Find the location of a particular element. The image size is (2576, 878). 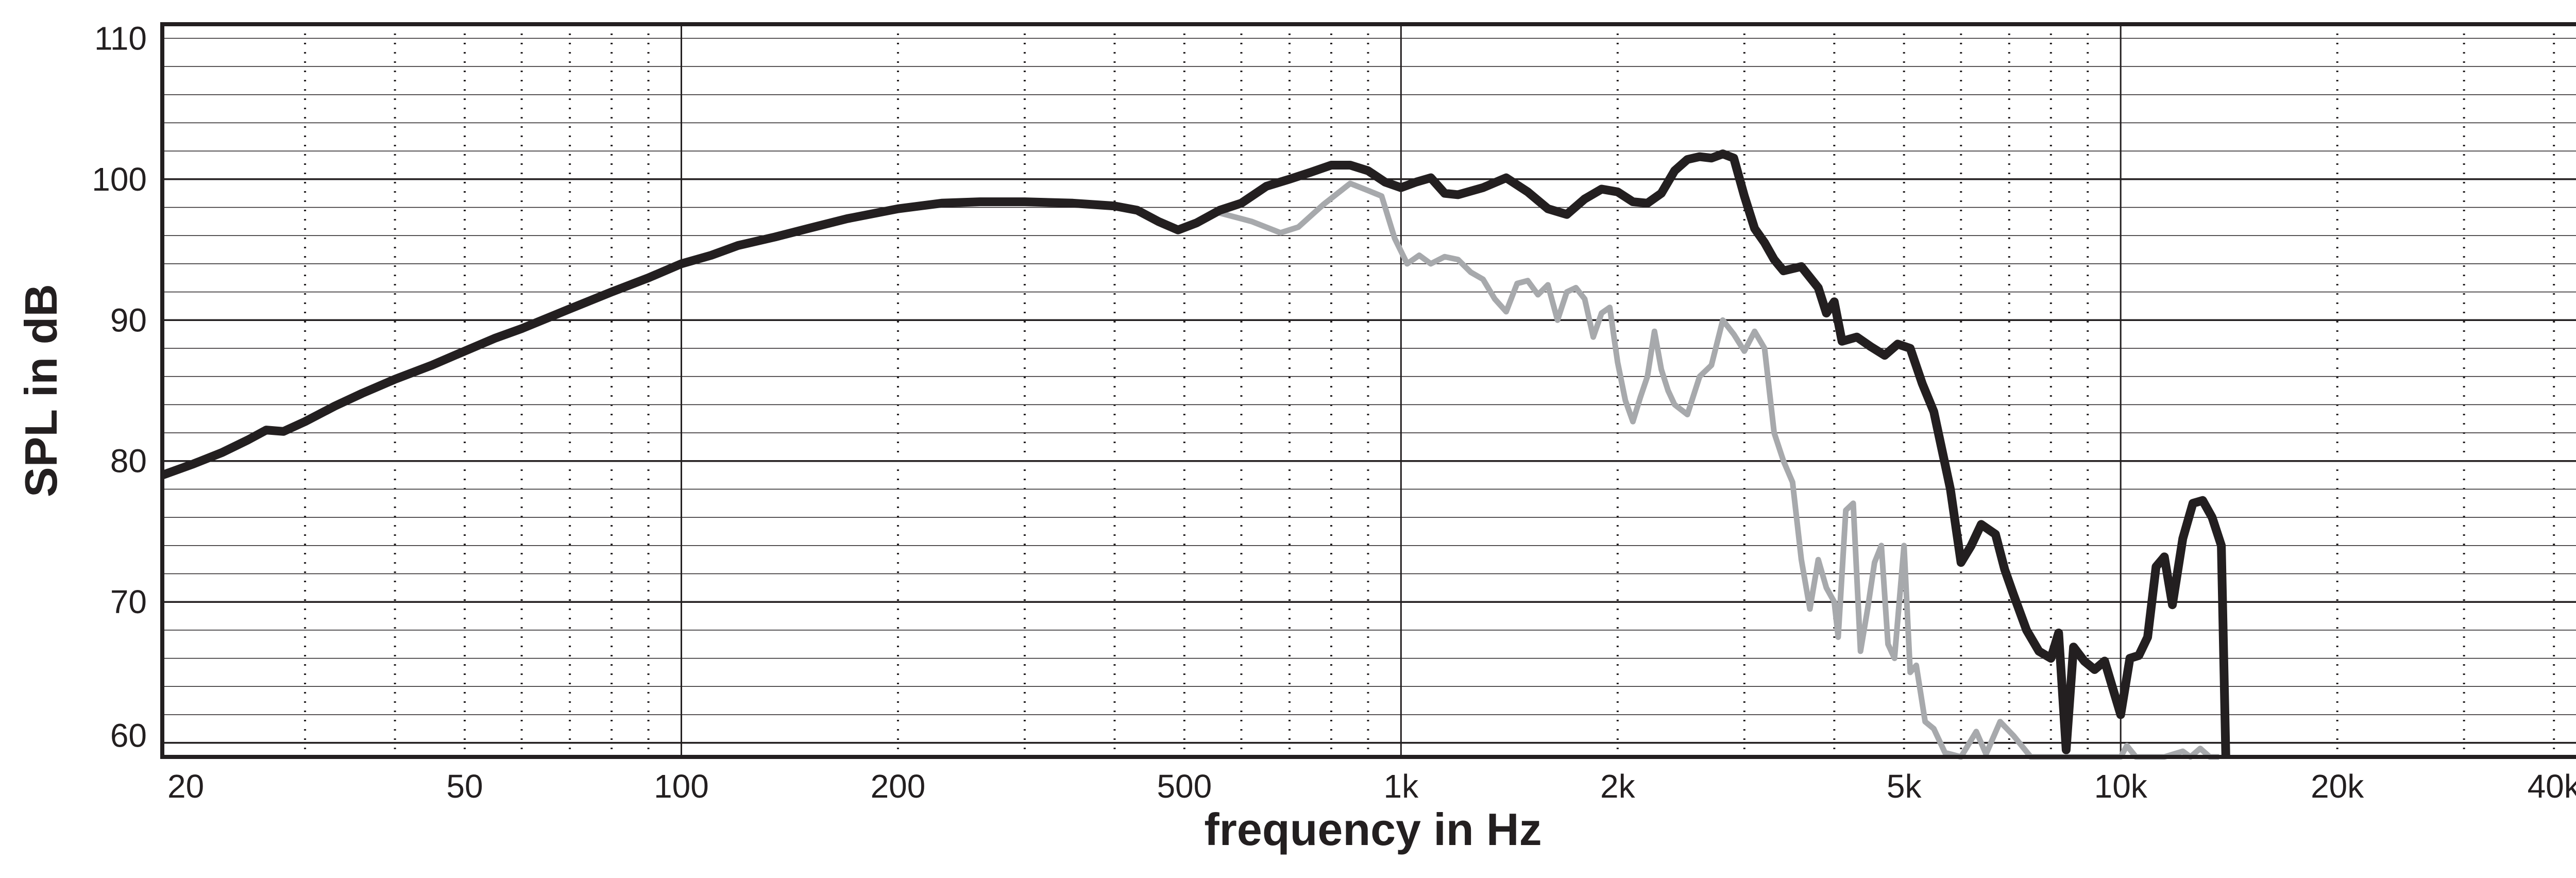

x-tick-label: 2k is located at coordinates (1618, 787).